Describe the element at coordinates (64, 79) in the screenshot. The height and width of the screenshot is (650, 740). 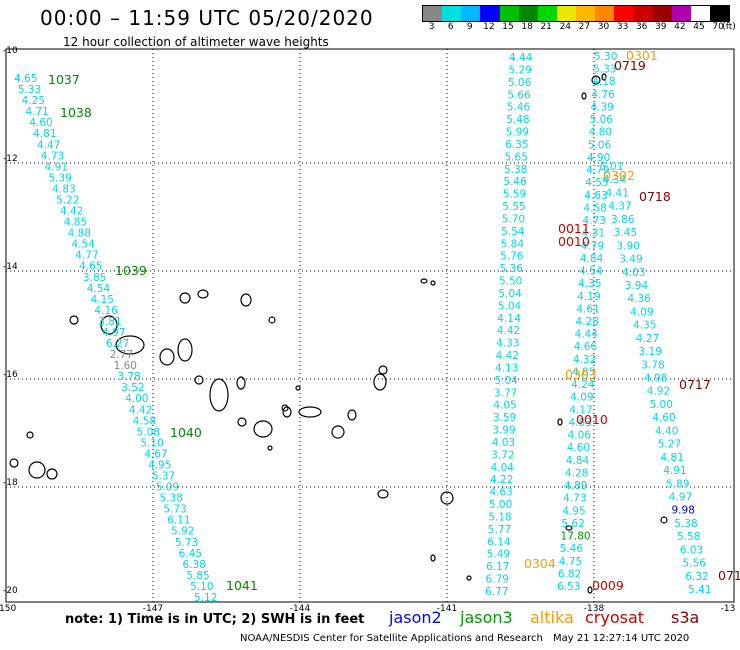
I see `pass-time-label: 1037` at that location.